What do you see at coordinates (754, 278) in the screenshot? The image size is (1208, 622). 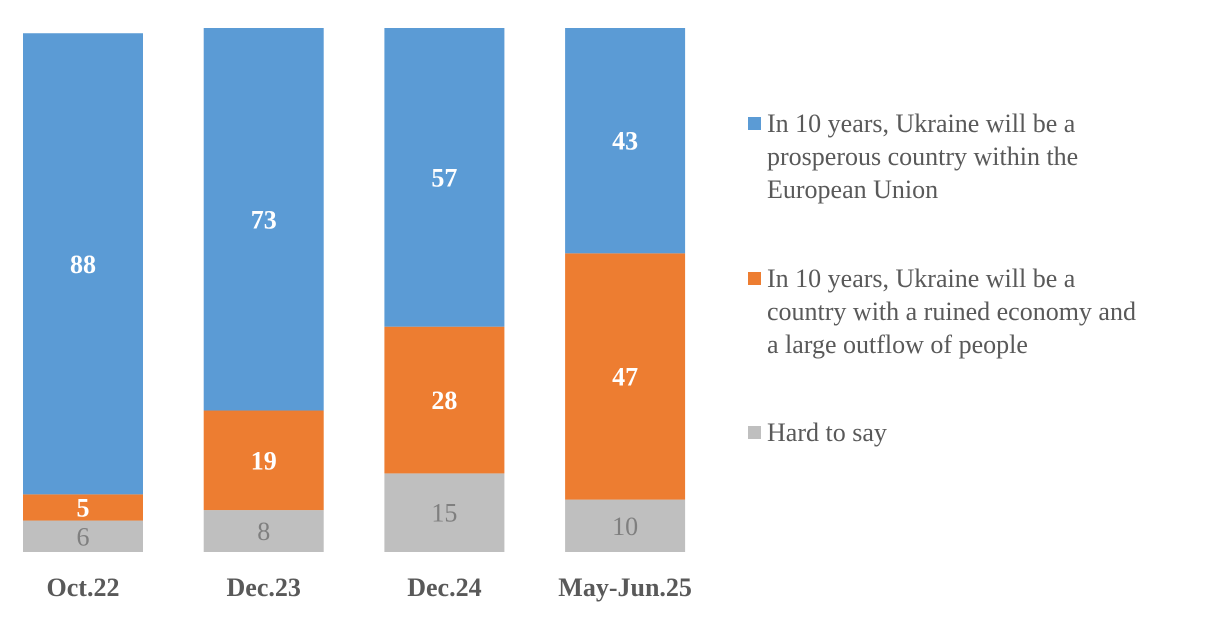 I see `legend-swatch-orange` at bounding box center [754, 278].